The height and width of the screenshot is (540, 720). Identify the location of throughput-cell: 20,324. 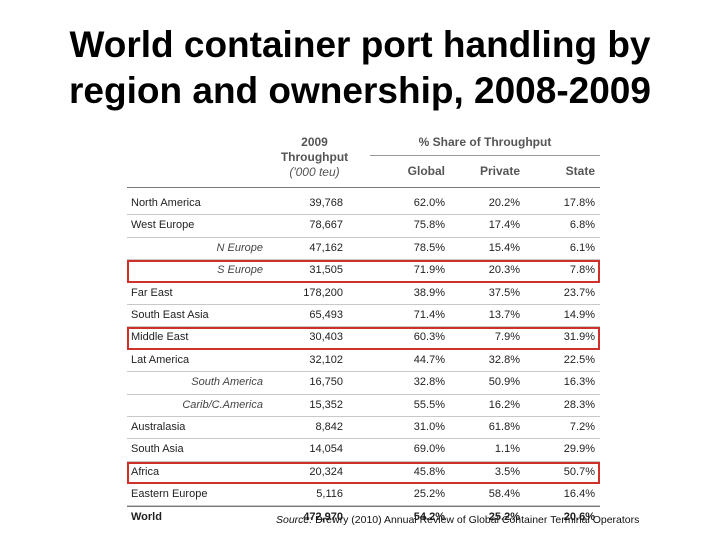
(326, 471).